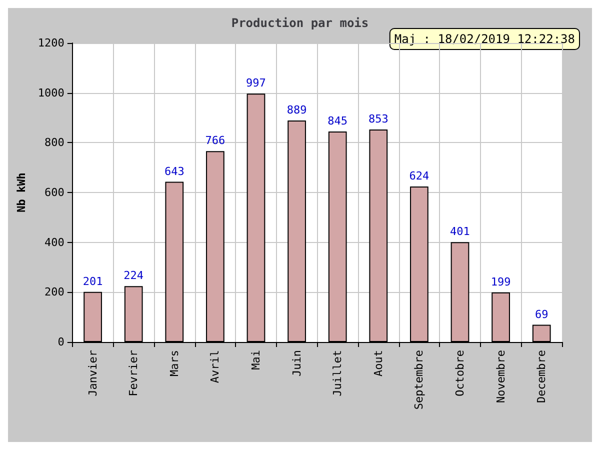 This screenshot has height=450, width=600. What do you see at coordinates (541, 314) in the screenshot?
I see `data-label: 69` at bounding box center [541, 314].